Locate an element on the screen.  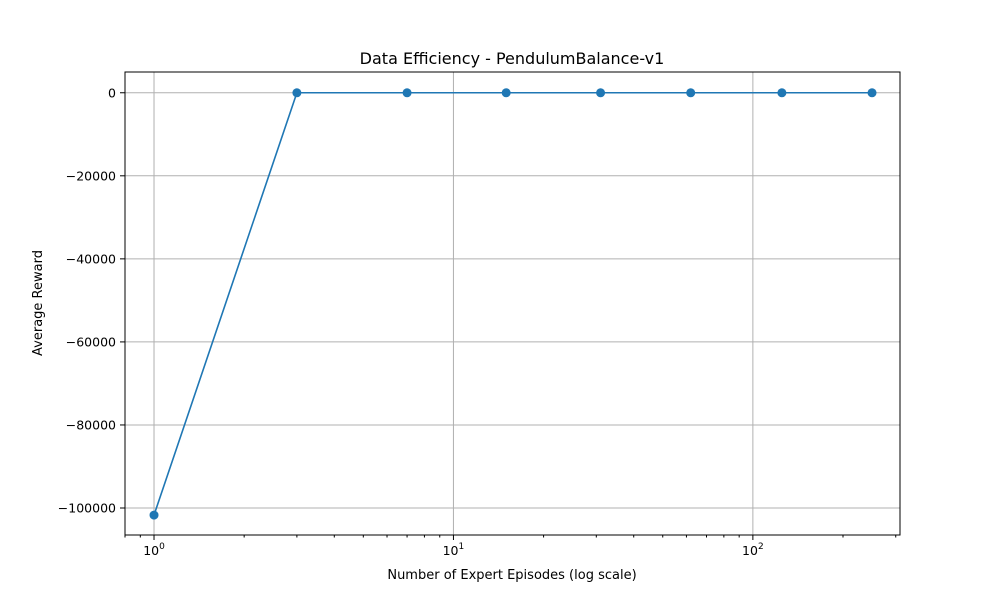
y-tick-label: −80000 is located at coordinates (91, 424).